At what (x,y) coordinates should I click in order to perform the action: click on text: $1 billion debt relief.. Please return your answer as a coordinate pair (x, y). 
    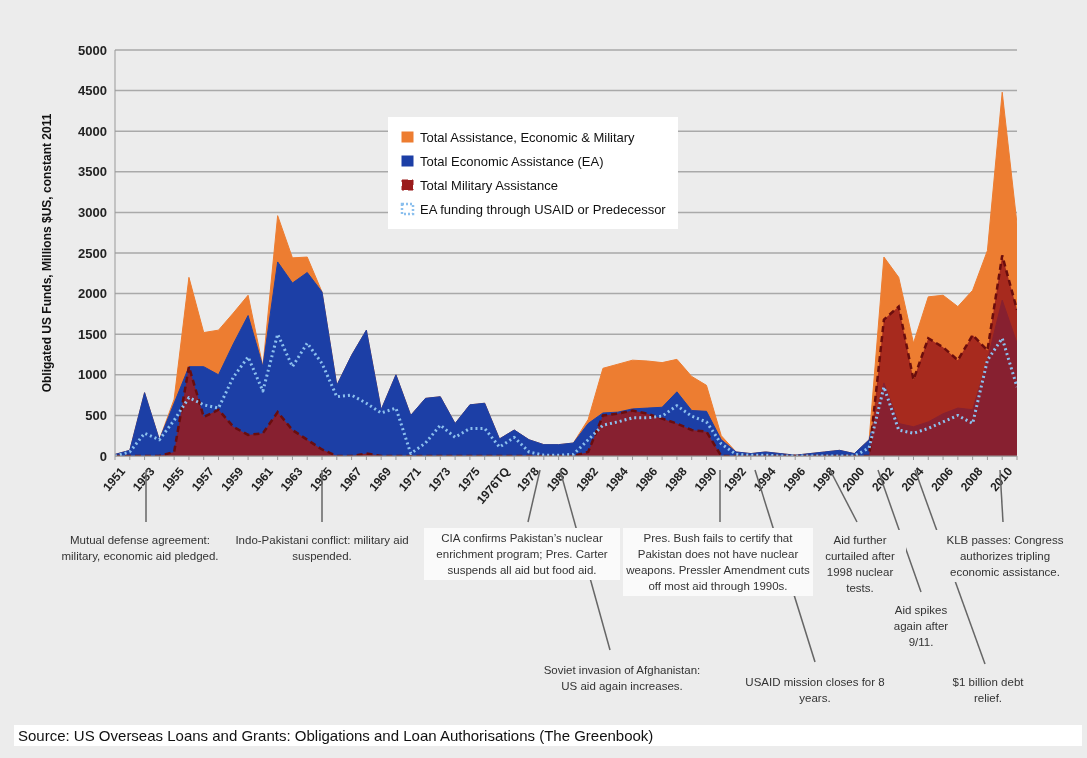
    Looking at the image, I should click on (988, 690).